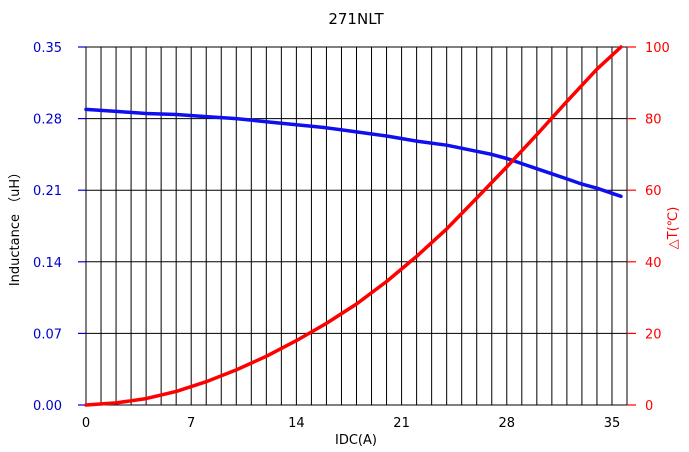 This screenshot has width=689, height=452. What do you see at coordinates (653, 263) in the screenshot?
I see `right-tick-label: 40` at bounding box center [653, 263].